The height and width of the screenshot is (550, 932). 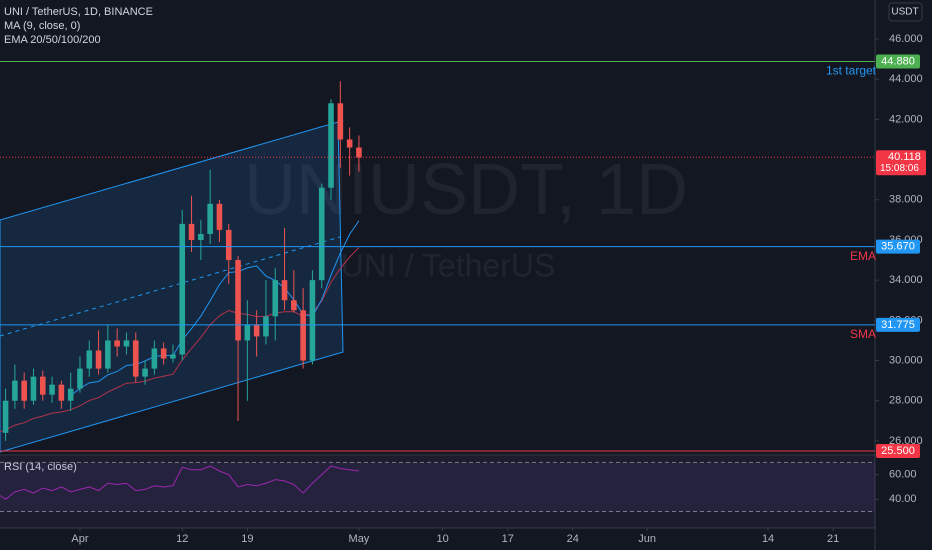 What do you see at coordinates (851, 71) in the screenshot?
I see `level-name: 1st target` at bounding box center [851, 71].